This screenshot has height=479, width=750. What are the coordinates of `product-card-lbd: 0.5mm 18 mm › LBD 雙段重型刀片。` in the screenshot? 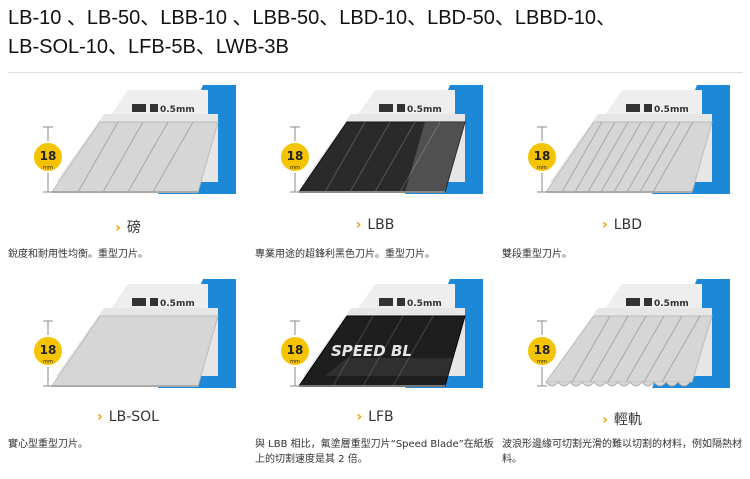 It's located at (622, 179).